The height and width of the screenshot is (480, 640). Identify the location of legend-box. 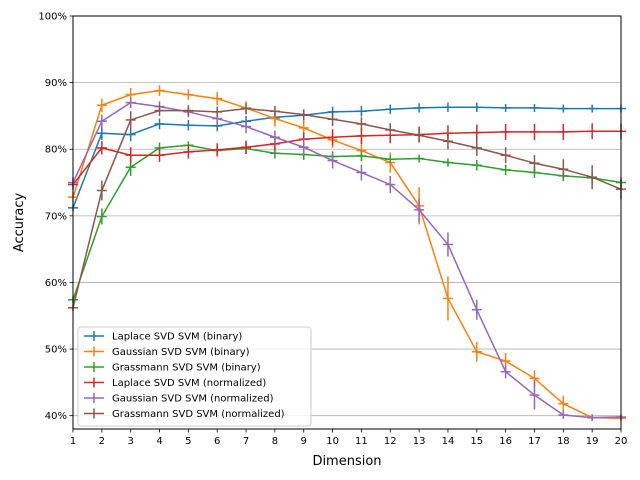
(194, 376).